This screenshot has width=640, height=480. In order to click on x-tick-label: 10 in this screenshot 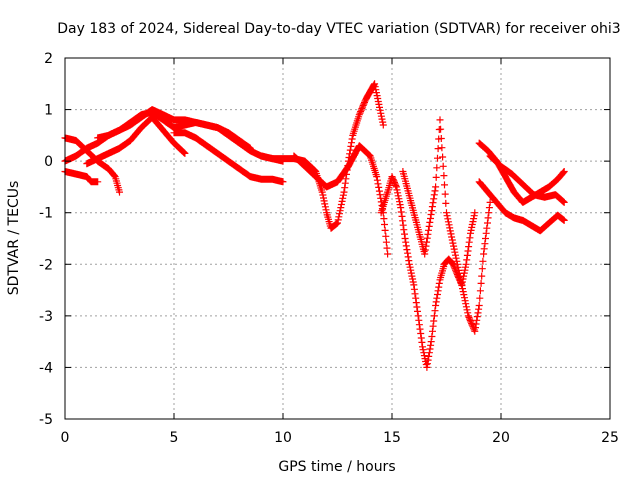, I will do `click(283, 438)`.